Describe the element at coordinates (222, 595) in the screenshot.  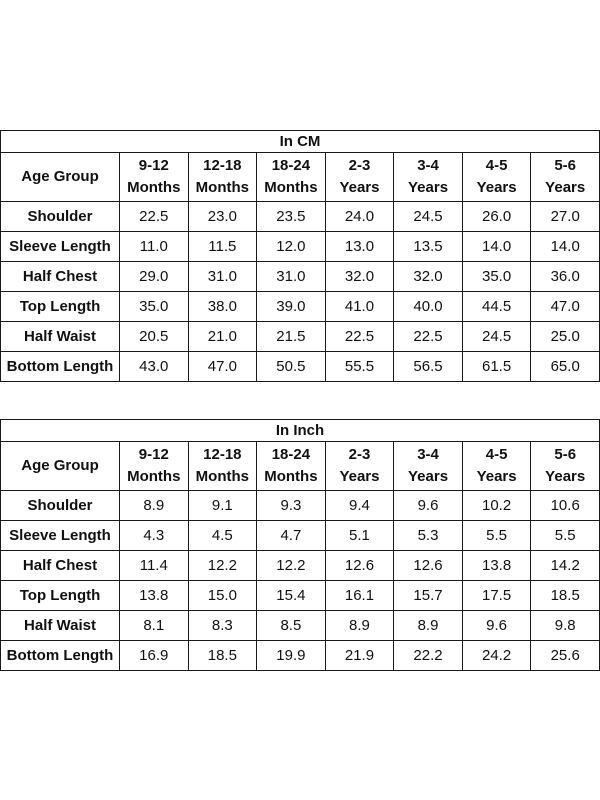
I see `measurement-cell: 15.0` at that location.